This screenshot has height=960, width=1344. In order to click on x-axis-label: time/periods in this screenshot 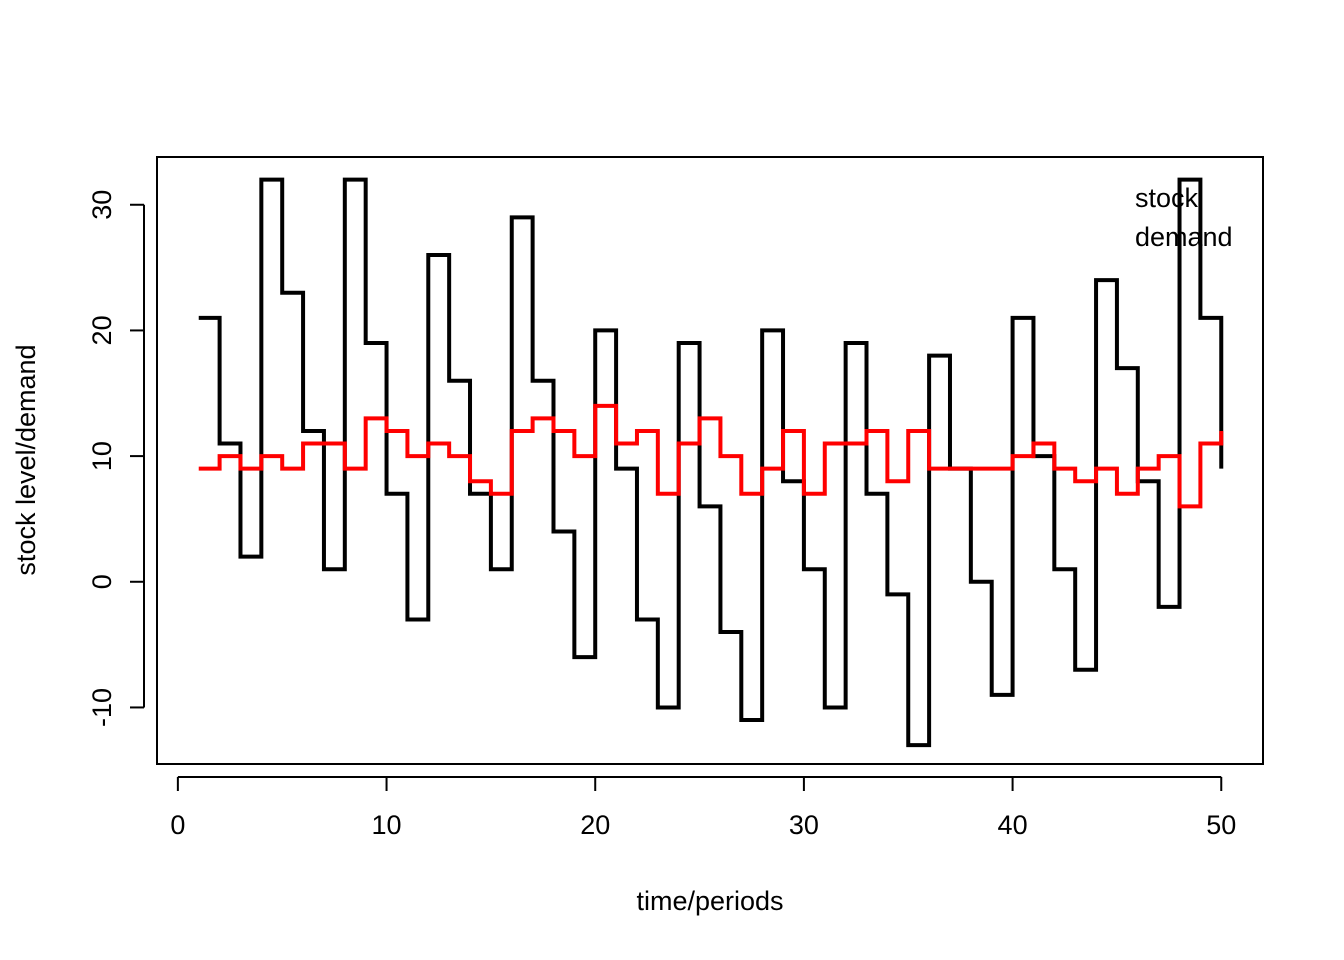, I will do `click(709, 901)`.